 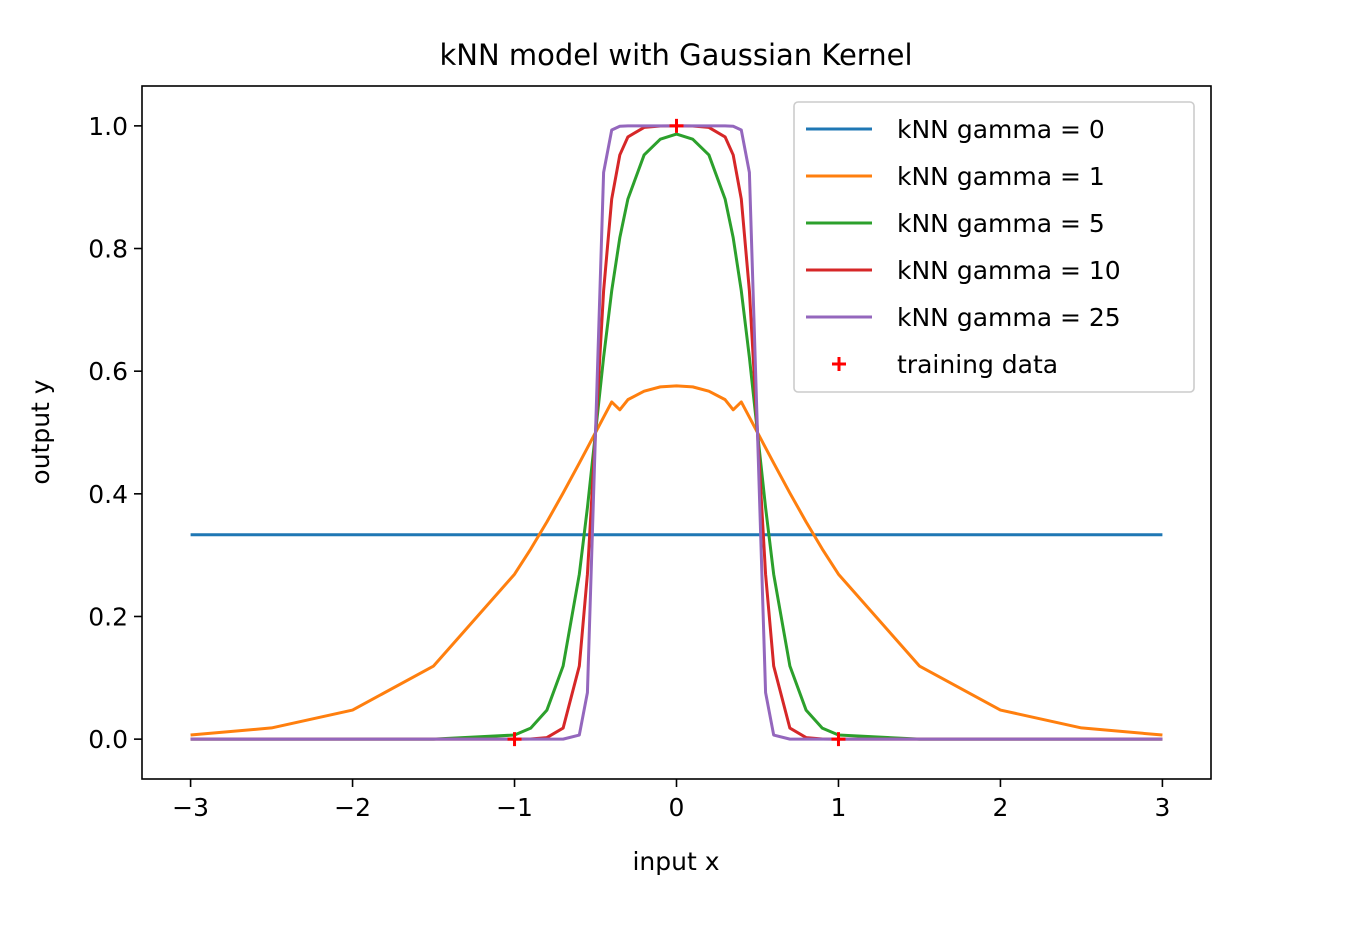 I want to click on x-axis-label: input x, so click(x=675, y=861).